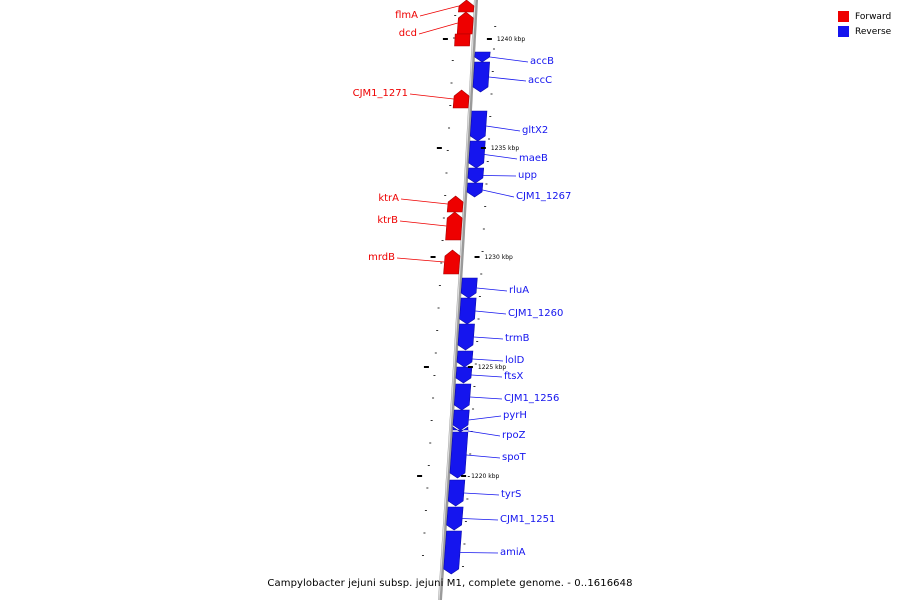 The height and width of the screenshot is (600, 900). Describe the element at coordinates (465, 359) in the screenshot. I see `gene-lold` at that location.